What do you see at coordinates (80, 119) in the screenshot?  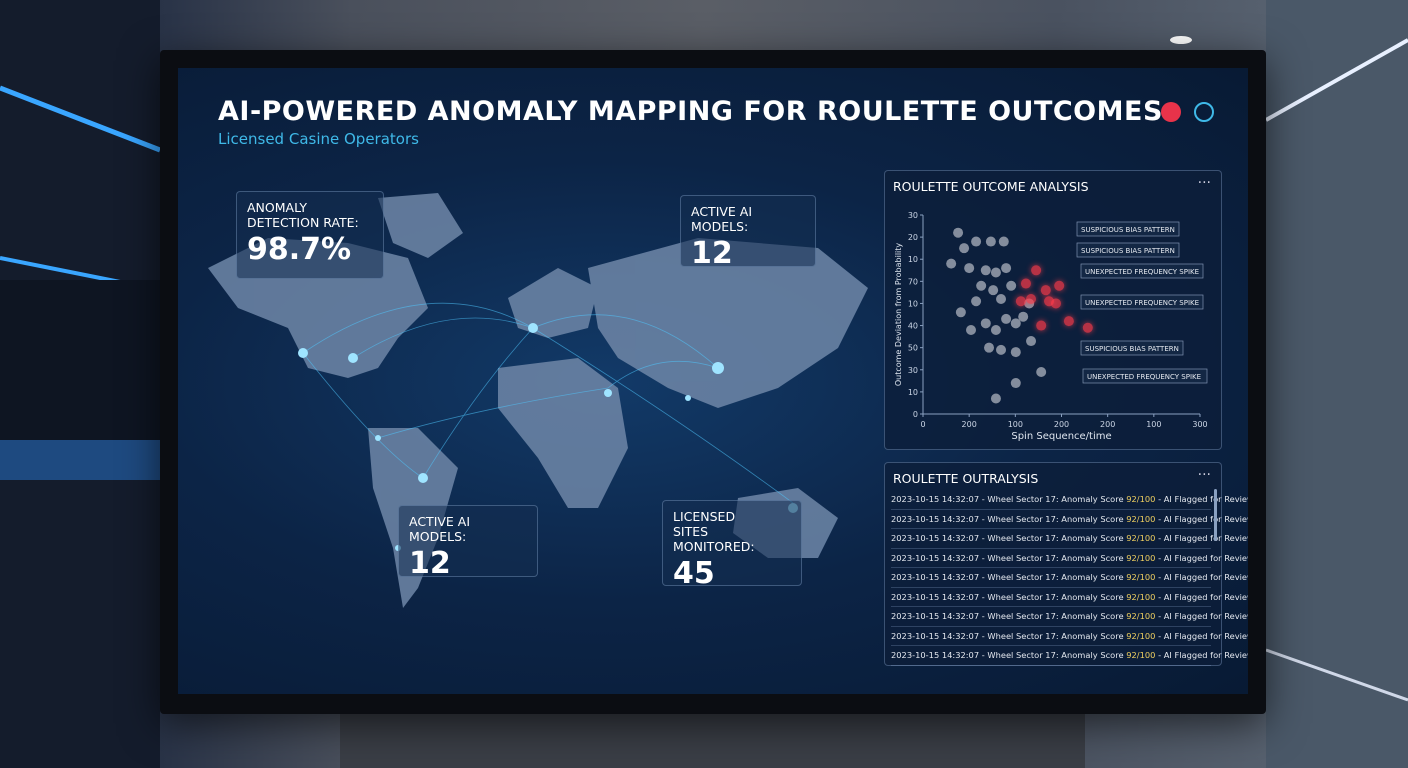 I see `light-strip` at bounding box center [80, 119].